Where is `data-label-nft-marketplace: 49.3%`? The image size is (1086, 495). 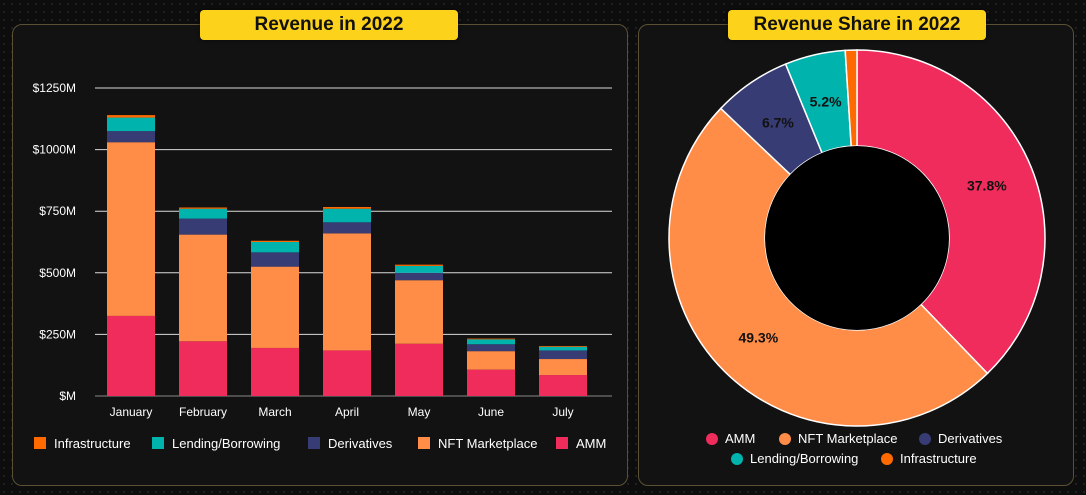 data-label-nft-marketplace: 49.3% is located at coordinates (758, 337).